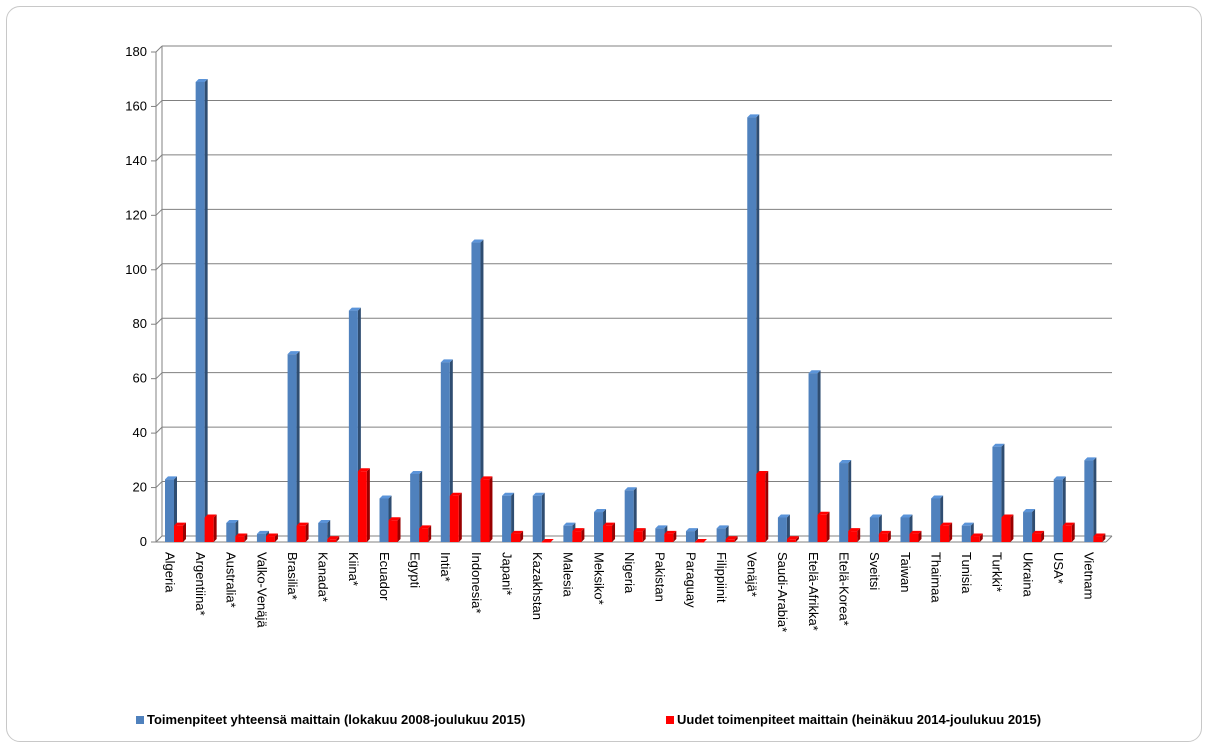 The image size is (1210, 751). What do you see at coordinates (140, 432) in the screenshot?
I see `y-tick-label: 40` at bounding box center [140, 432].